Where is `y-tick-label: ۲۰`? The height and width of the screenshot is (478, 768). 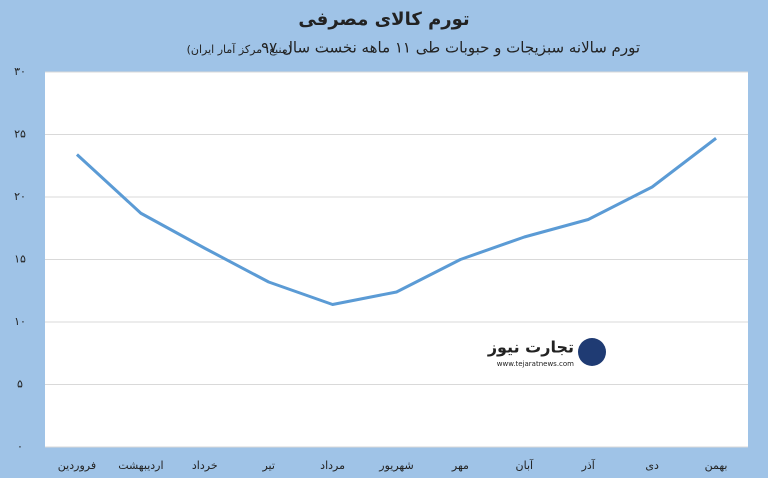 y-tick-label: ۲۰ is located at coordinates (20, 196).